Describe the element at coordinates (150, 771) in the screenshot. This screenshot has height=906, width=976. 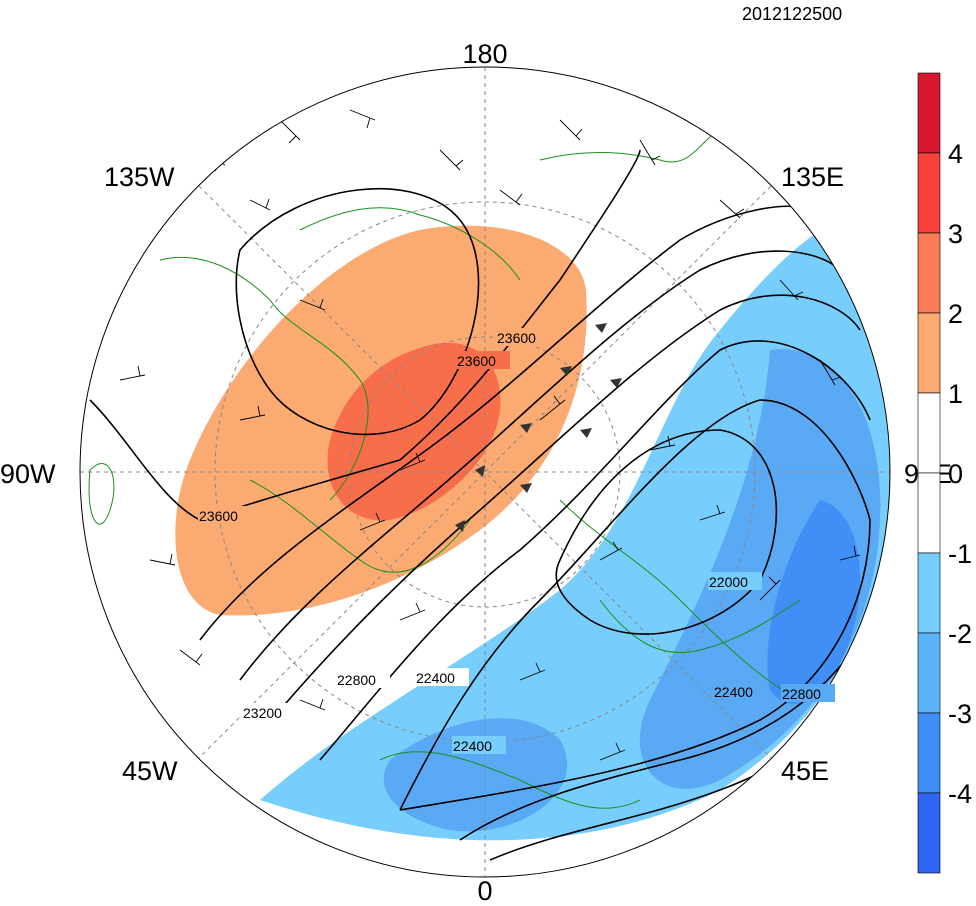
I see `lon-label-45w: 45W` at that location.